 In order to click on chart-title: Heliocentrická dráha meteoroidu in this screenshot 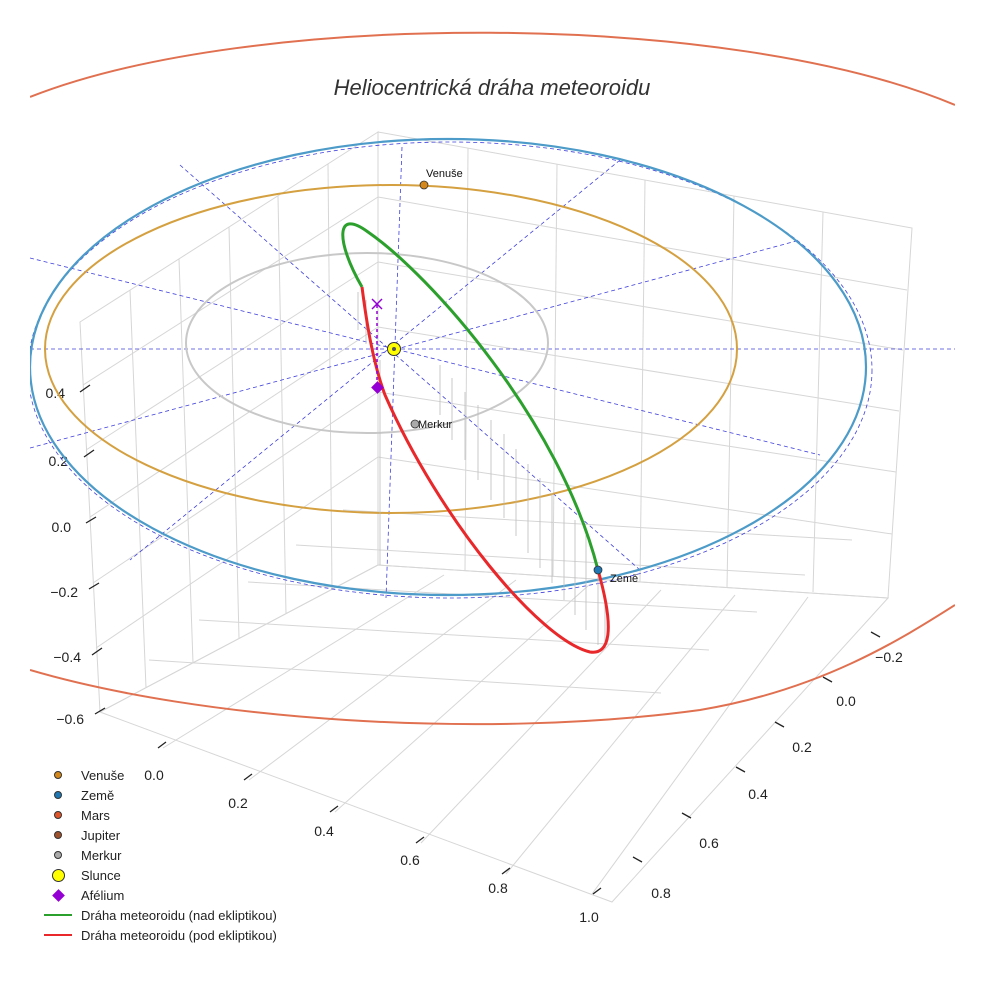, I will do `click(492, 87)`.